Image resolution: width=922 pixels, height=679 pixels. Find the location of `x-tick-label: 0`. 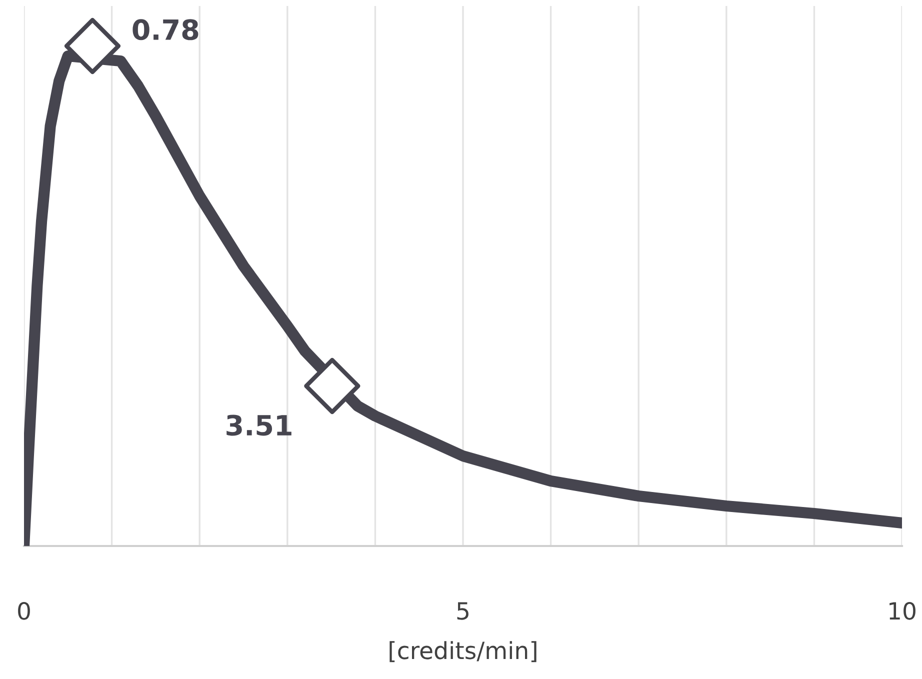

x-tick-label: 0 is located at coordinates (24, 611).